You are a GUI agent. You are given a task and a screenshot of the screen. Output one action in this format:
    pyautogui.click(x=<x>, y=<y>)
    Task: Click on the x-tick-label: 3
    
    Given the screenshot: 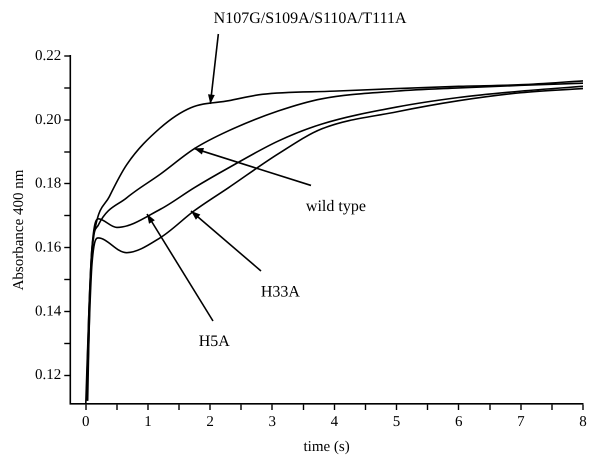 What is the action you would take?
    pyautogui.click(x=272, y=422)
    